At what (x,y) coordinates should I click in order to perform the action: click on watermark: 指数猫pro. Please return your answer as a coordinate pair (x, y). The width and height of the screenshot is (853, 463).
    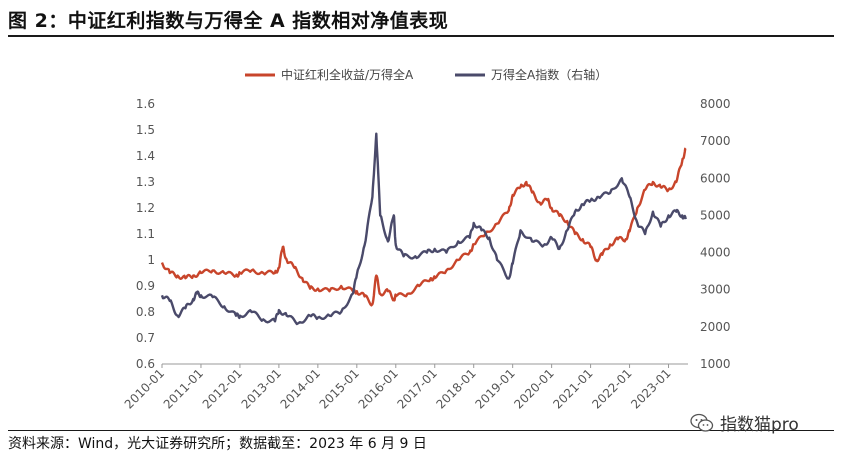
    Looking at the image, I should click on (744, 422).